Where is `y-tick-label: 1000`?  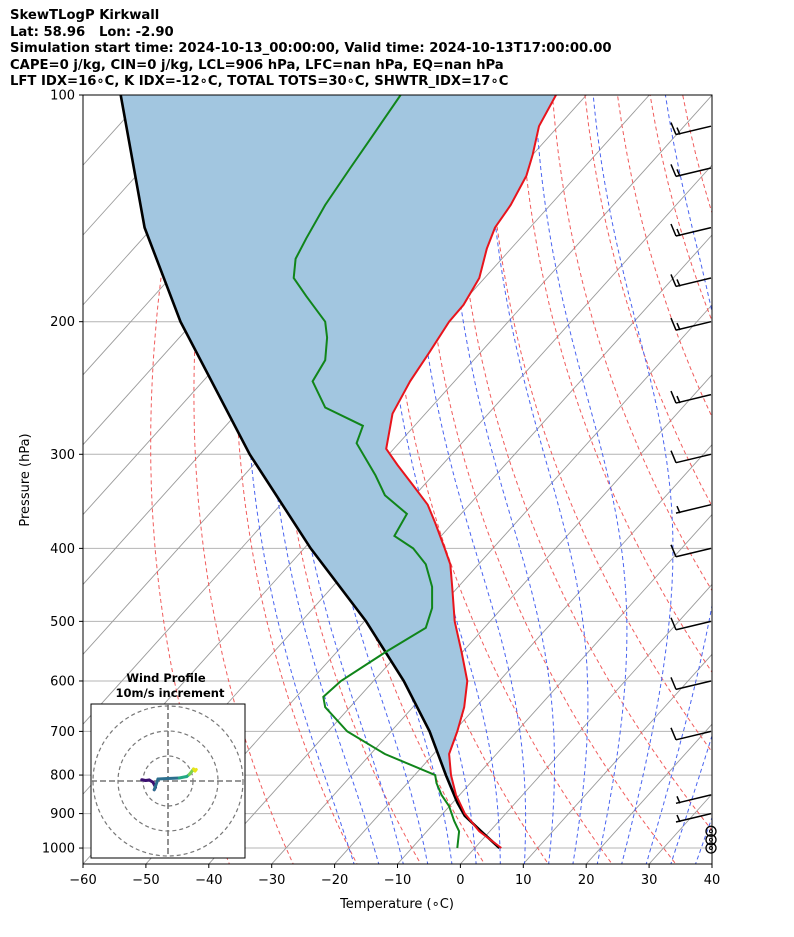
y-tick-label: 1000 is located at coordinates (58, 849).